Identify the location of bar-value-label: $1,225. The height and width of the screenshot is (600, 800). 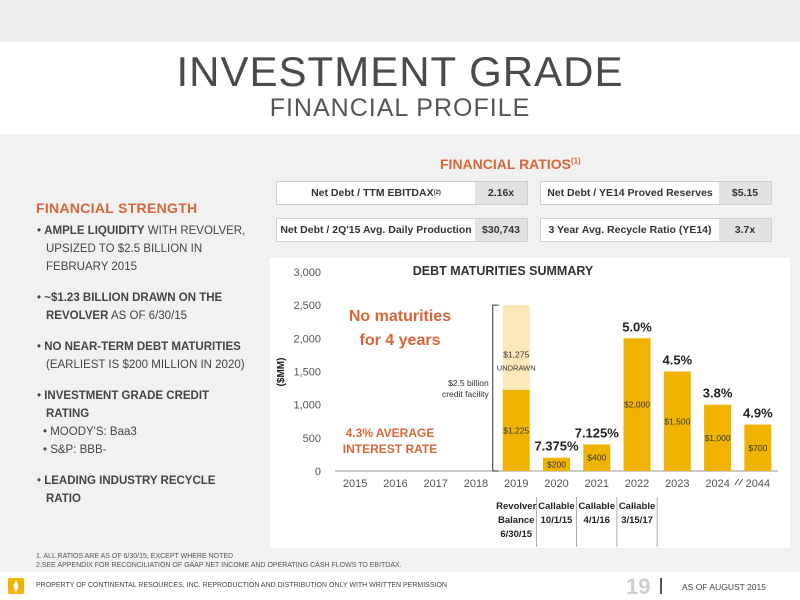
(516, 430).